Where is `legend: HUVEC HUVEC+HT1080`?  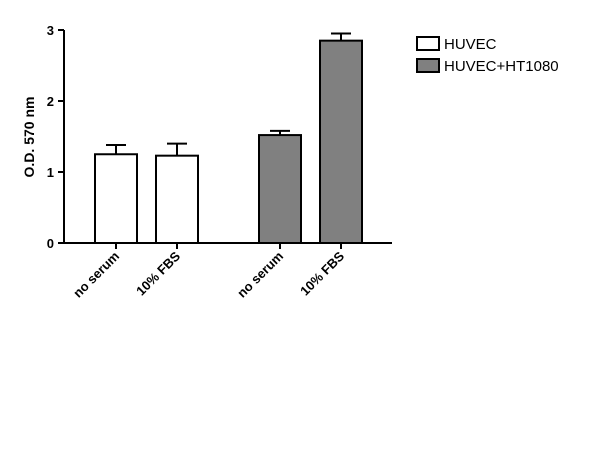
legend: HUVEC HUVEC+HT1080 is located at coordinates (487, 55).